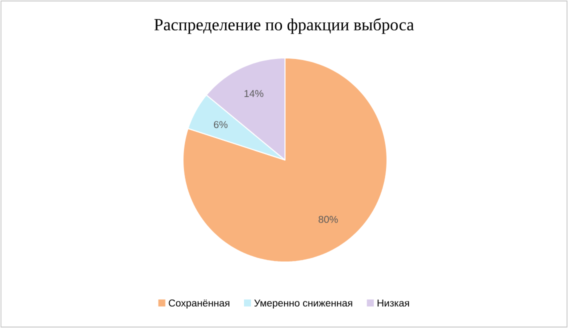  What do you see at coordinates (199, 304) in the screenshot?
I see `legend-label: Сохранённая` at bounding box center [199, 304].